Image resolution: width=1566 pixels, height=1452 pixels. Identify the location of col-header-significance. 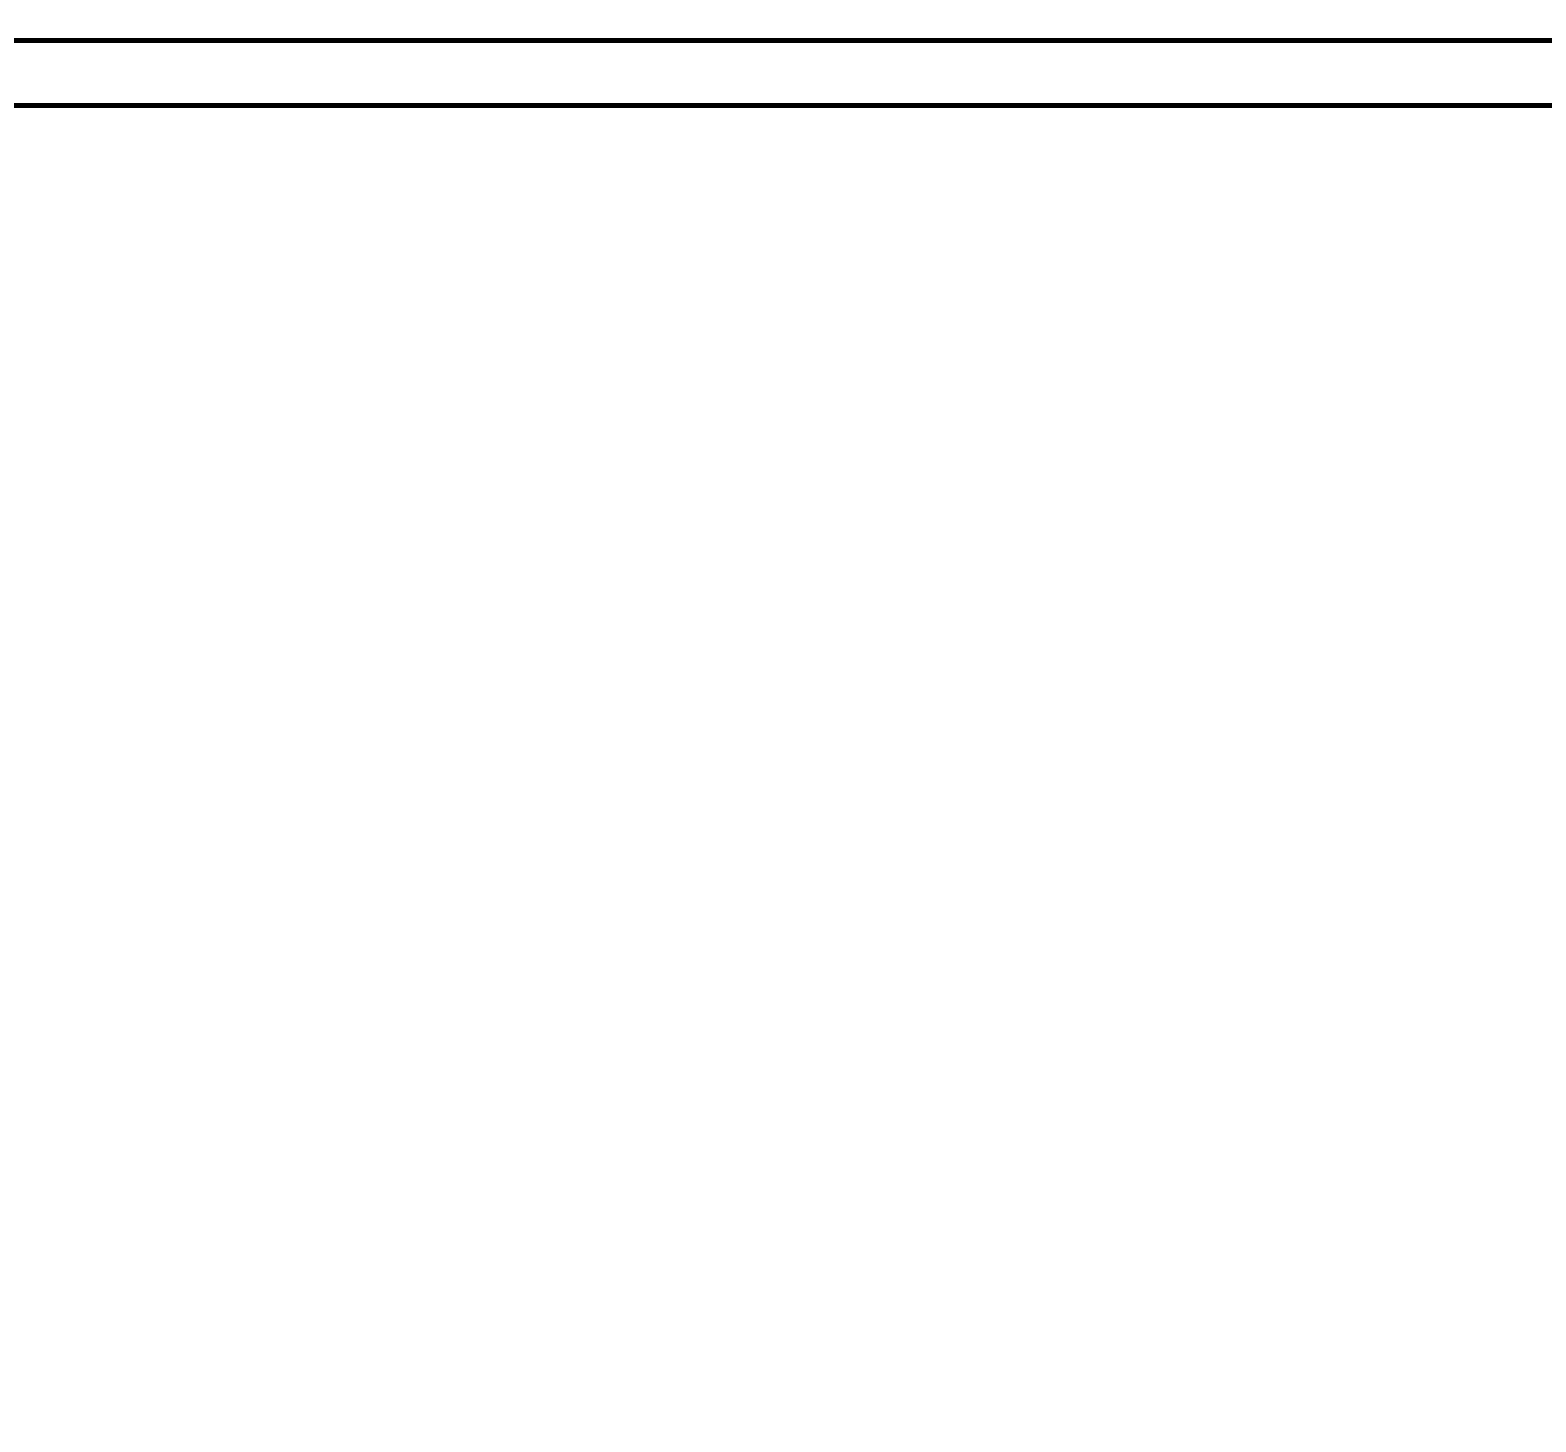
(1356, 73).